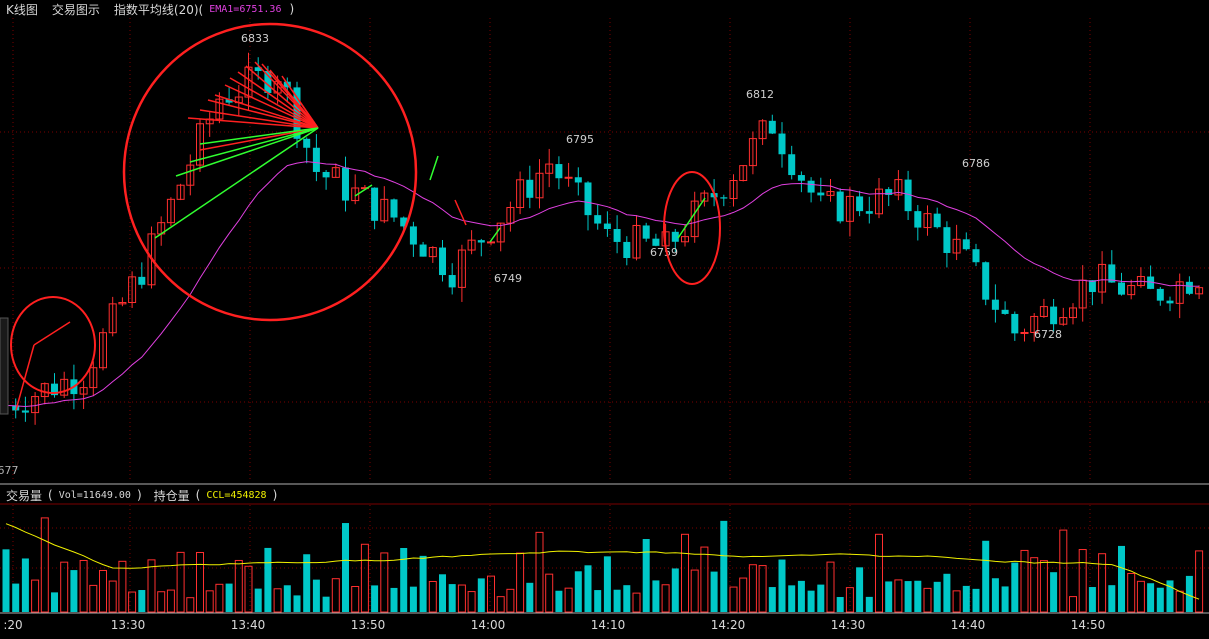  Describe the element at coordinates (75, 9) in the screenshot. I see `tab-trade-chart: 交易图示` at that location.